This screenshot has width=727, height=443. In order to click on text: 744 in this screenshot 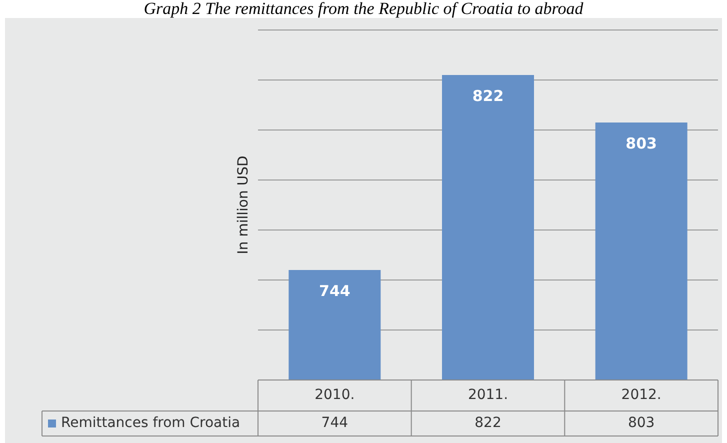, I will do `click(334, 423)`.